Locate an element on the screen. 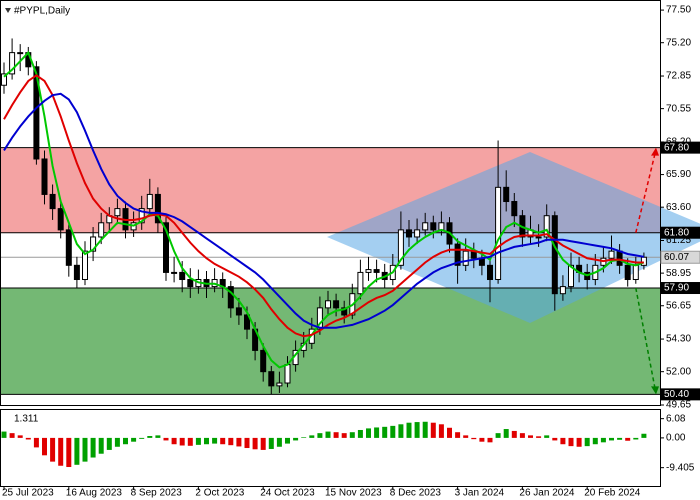  y-tick-label: -9.405 is located at coordinates (680, 467).